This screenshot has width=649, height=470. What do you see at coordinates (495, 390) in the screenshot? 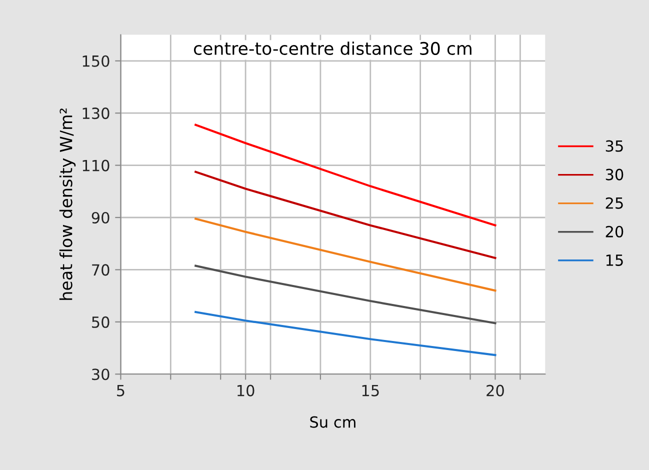
I see `x-tick-label: 20` at bounding box center [495, 390].